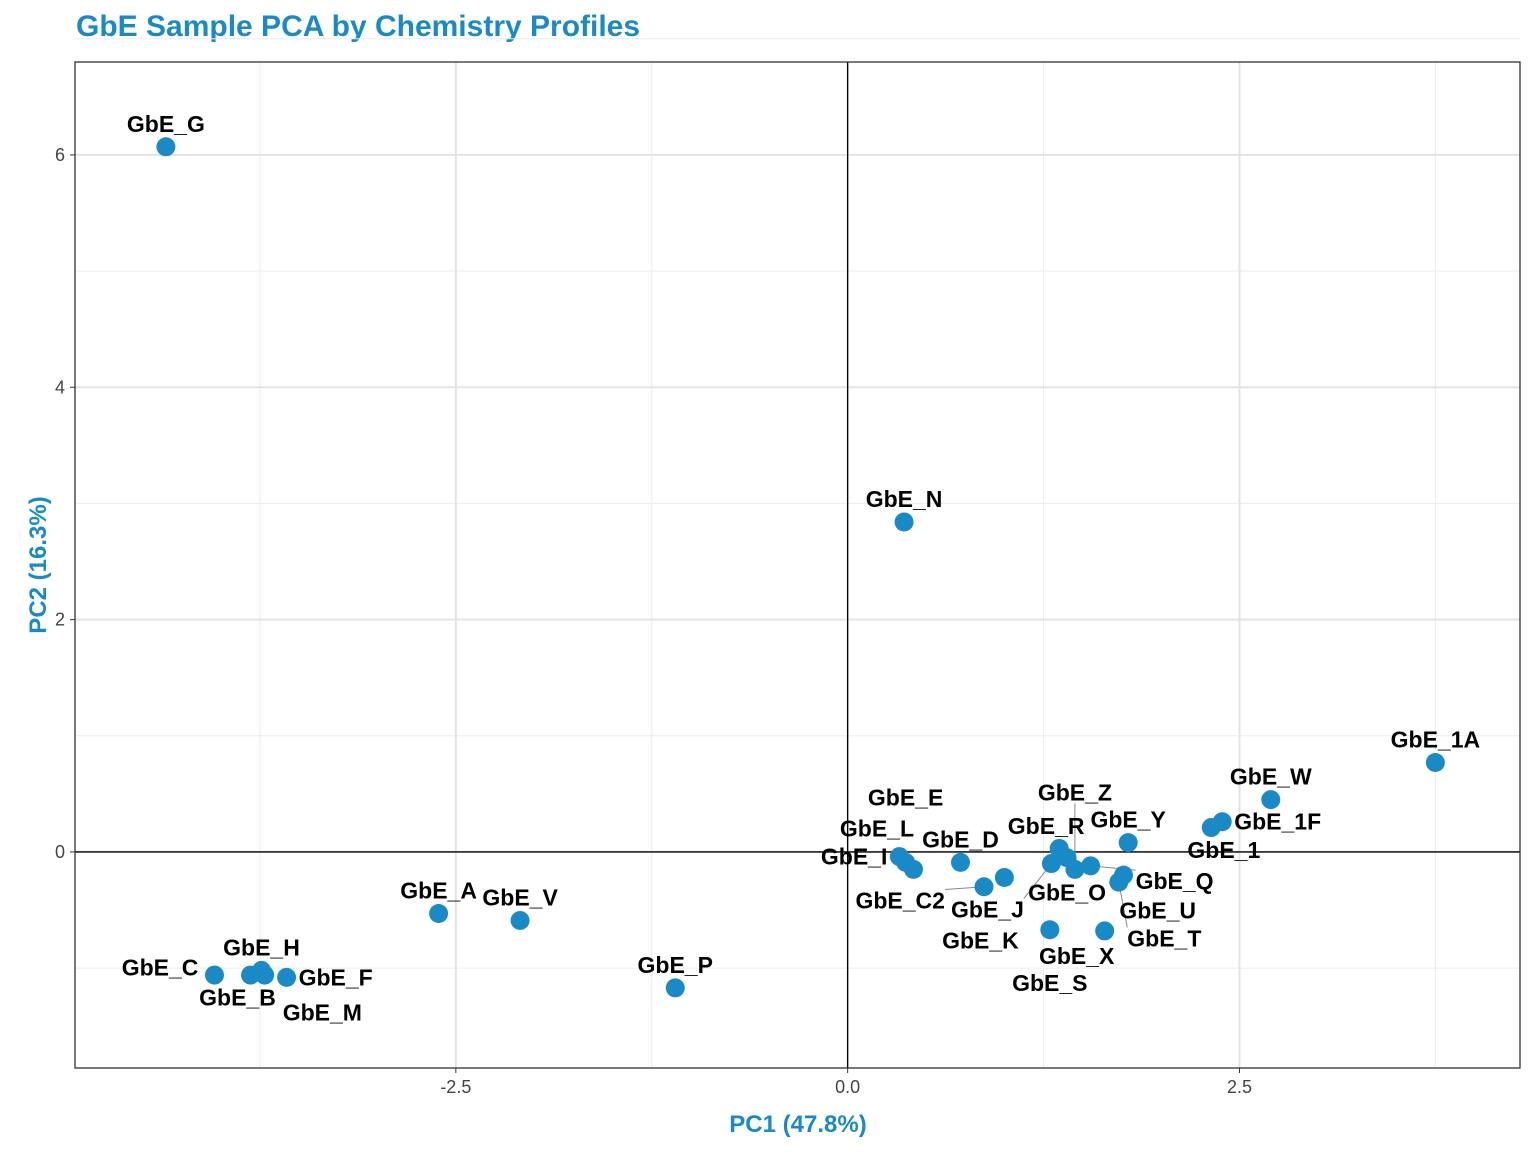 Image resolution: width=1536 pixels, height=1152 pixels. Describe the element at coordinates (358, 26) in the screenshot. I see `chart-title: GbE Sample PCA by Chemistry Profiles` at that location.